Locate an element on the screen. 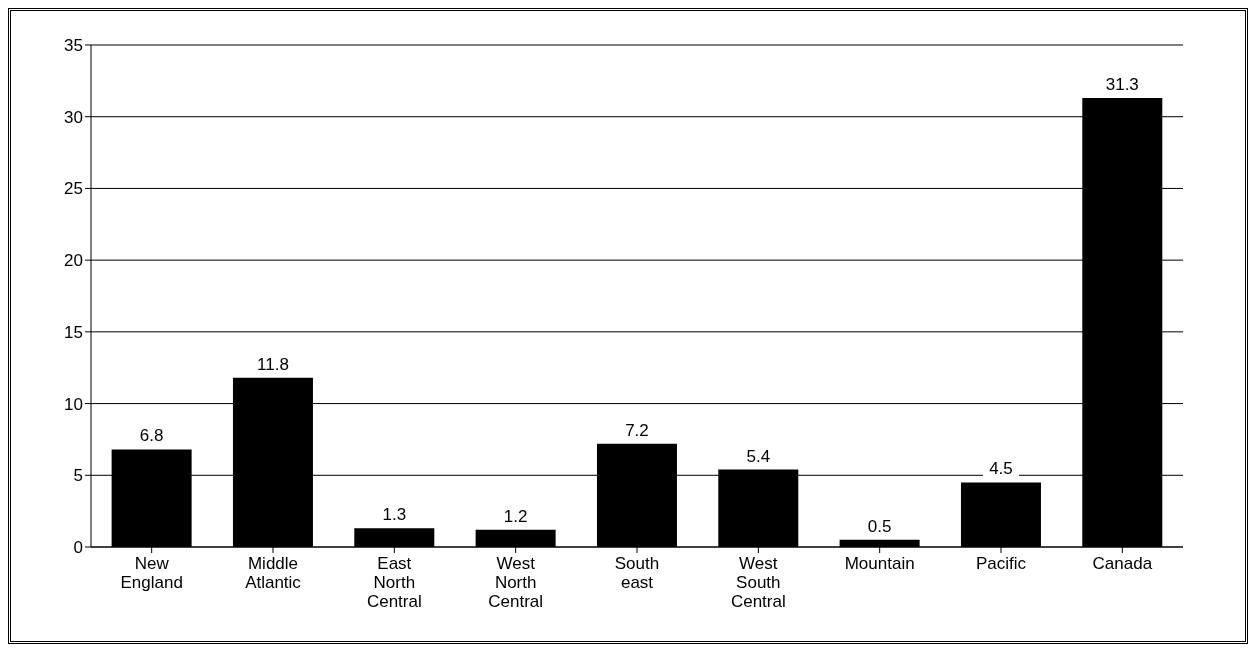  y-tick-label: 30 is located at coordinates (73, 117).